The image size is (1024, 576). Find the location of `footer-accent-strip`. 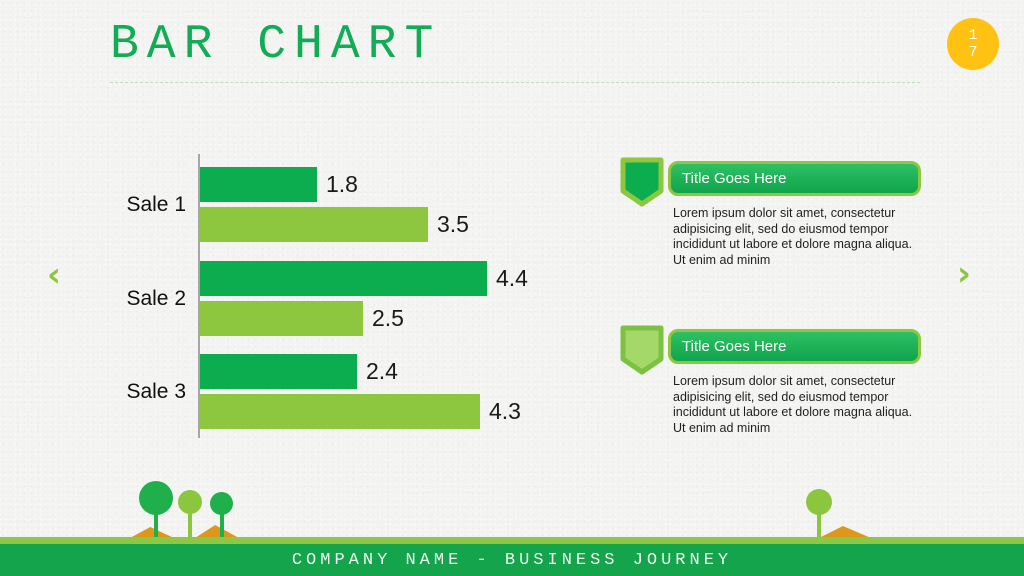

footer-accent-strip is located at coordinates (512, 540).